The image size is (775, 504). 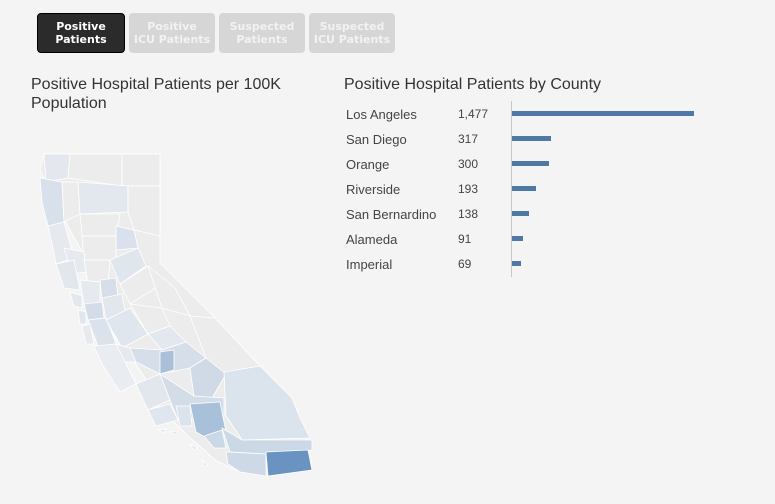 I want to click on county-name: Riverside, so click(x=373, y=189).